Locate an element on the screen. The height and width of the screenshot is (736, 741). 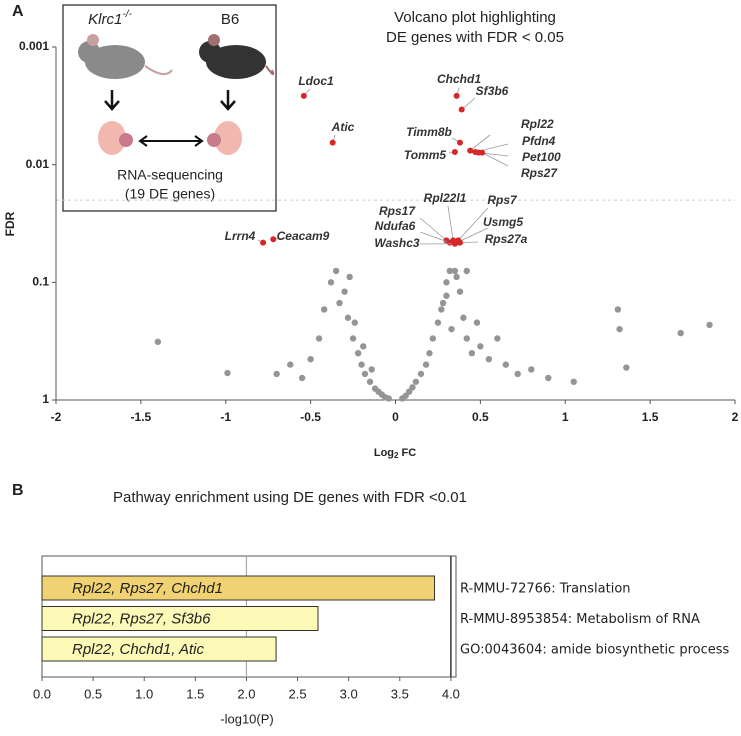
bar-label: Rpl22, Rps27, Chchd1 is located at coordinates (147, 588).